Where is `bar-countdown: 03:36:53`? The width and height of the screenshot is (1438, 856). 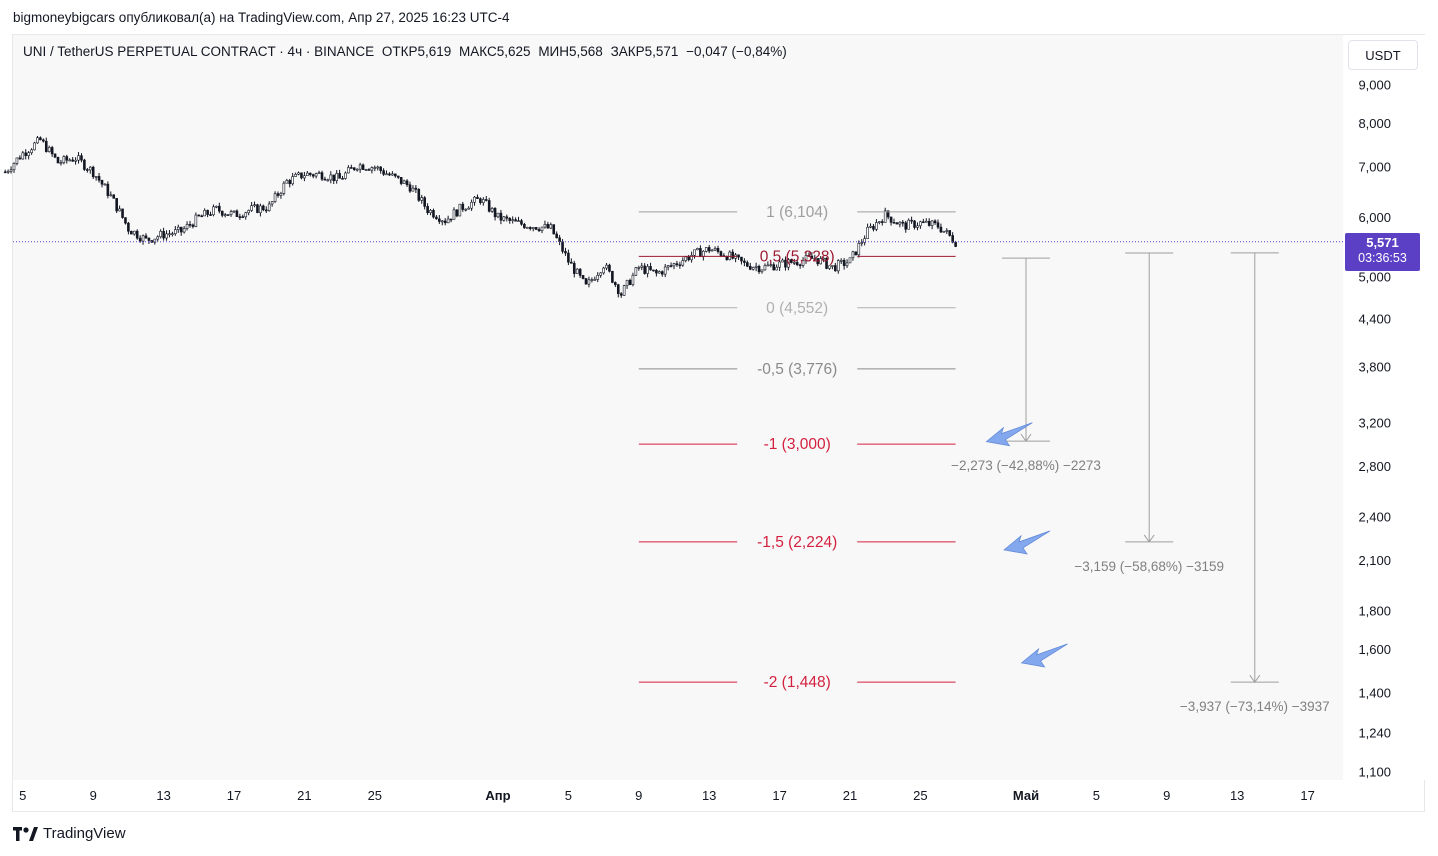 bar-countdown: 03:36:53 is located at coordinates (1382, 258).